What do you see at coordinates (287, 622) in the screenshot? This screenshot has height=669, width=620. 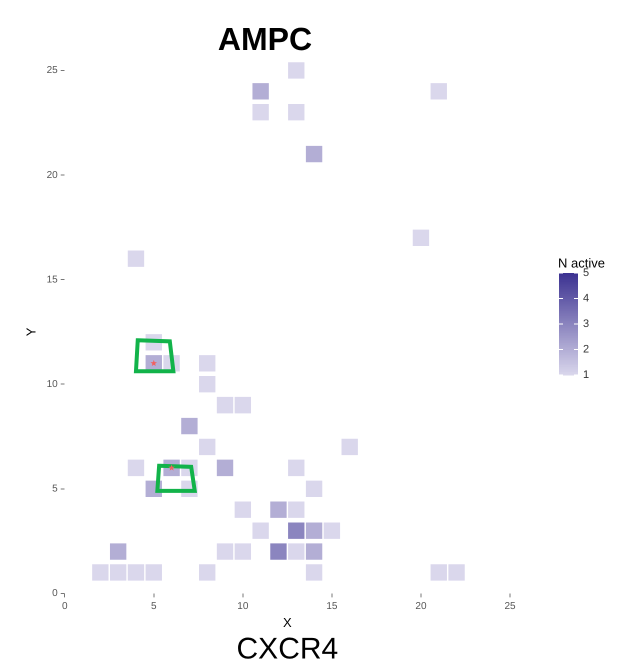 I see `x-axis-title: X` at bounding box center [287, 622].